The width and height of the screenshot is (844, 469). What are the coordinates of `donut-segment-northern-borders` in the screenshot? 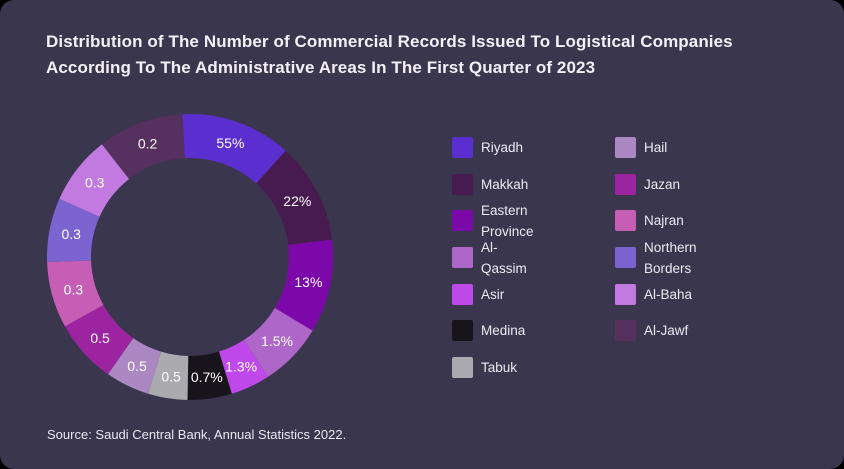 It's located at (73, 230).